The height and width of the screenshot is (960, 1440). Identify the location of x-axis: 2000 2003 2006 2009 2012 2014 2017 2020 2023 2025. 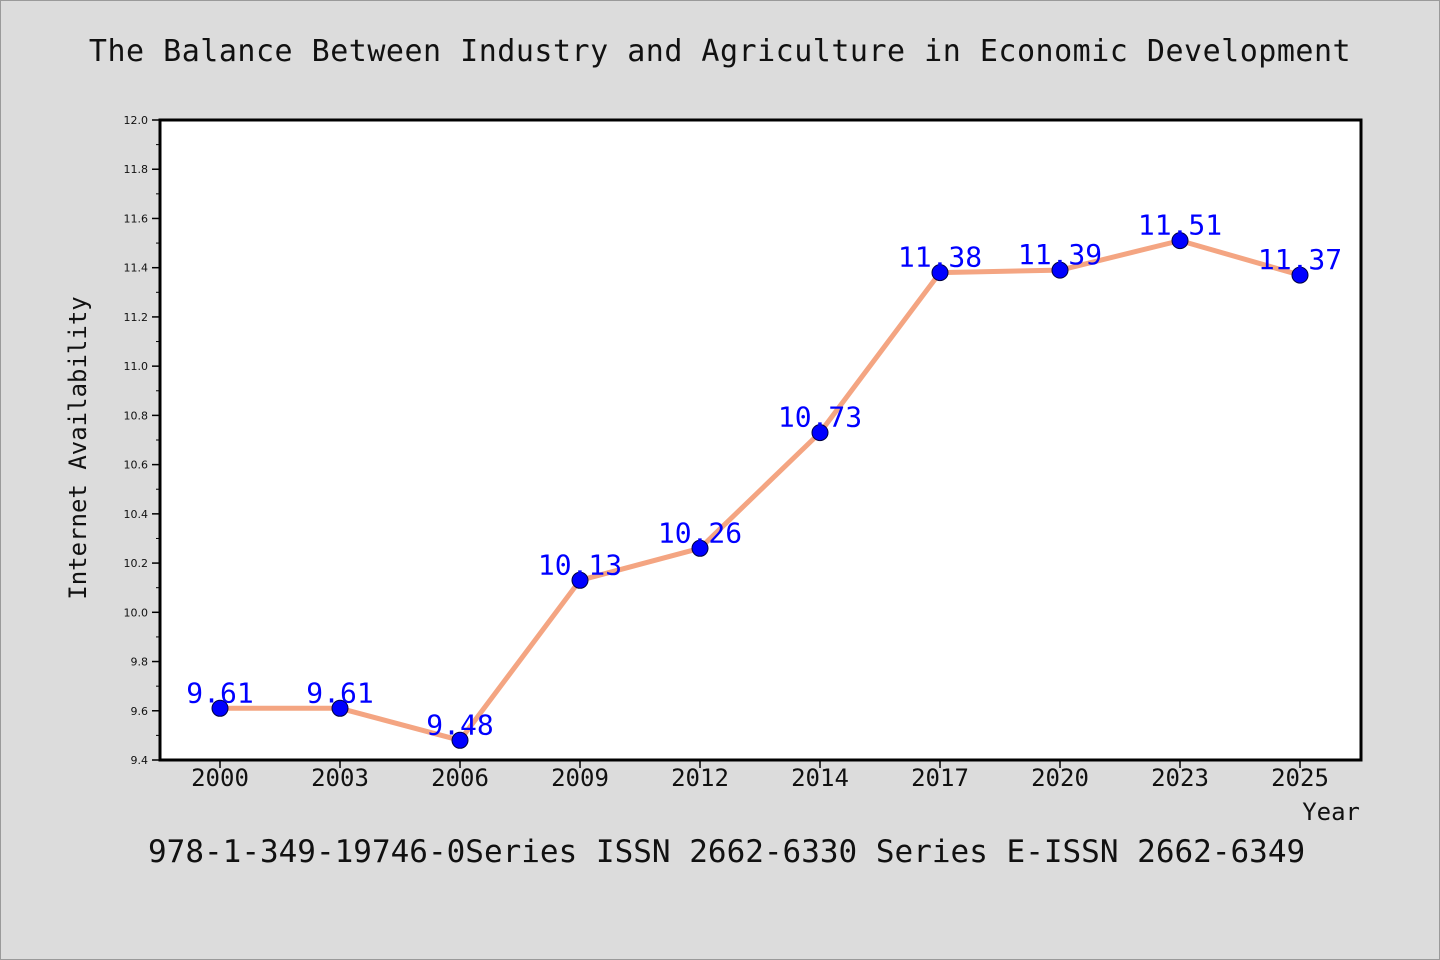
(760, 776).